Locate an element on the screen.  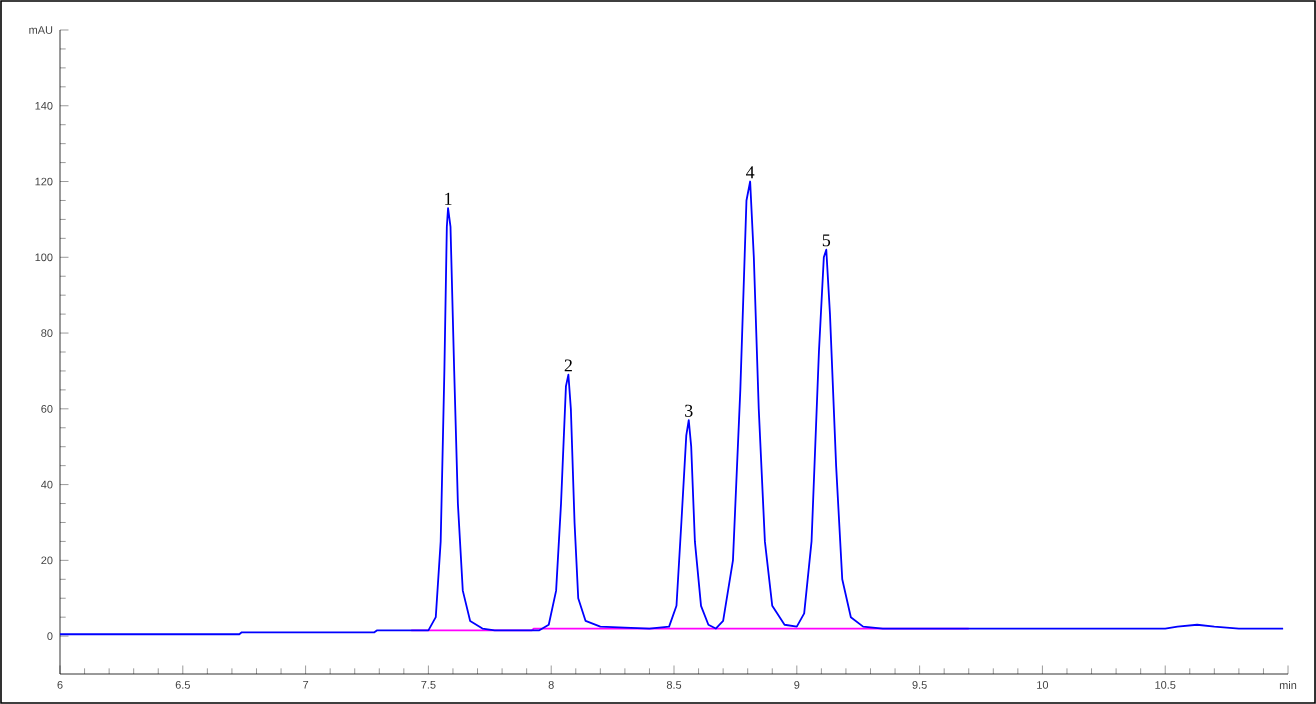
annotation: 4 is located at coordinates (750, 172).